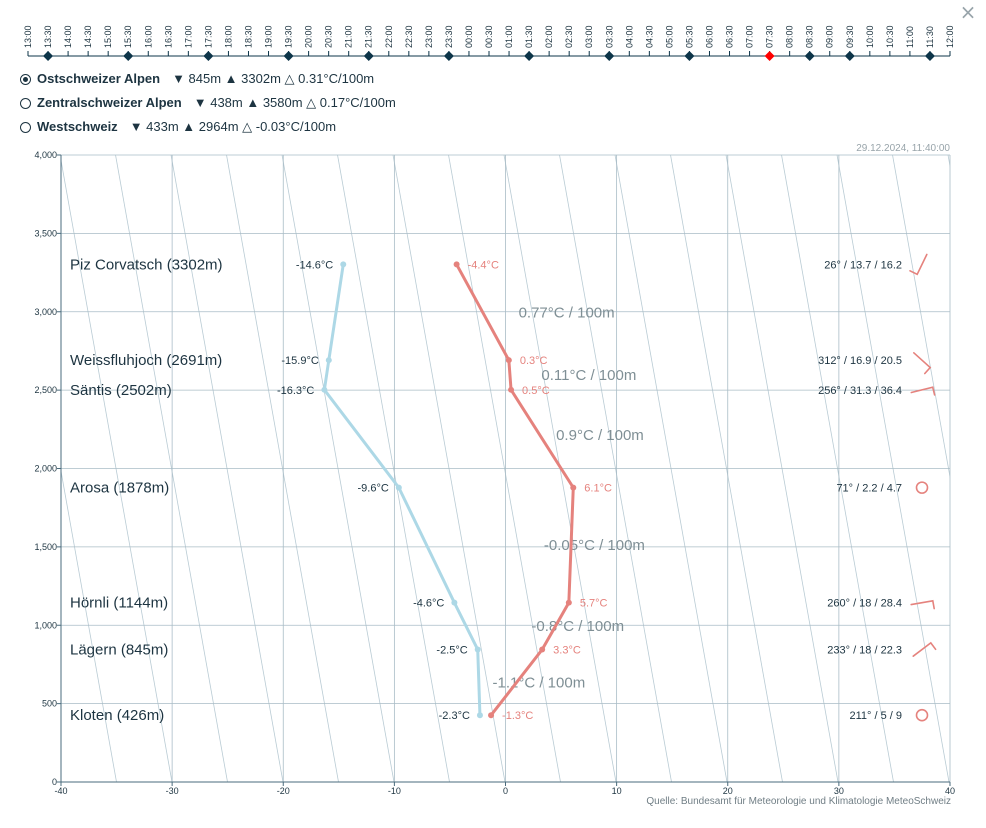 The image size is (986, 828). Describe the element at coordinates (968, 12) in the screenshot. I see `close-button: ×` at that location.